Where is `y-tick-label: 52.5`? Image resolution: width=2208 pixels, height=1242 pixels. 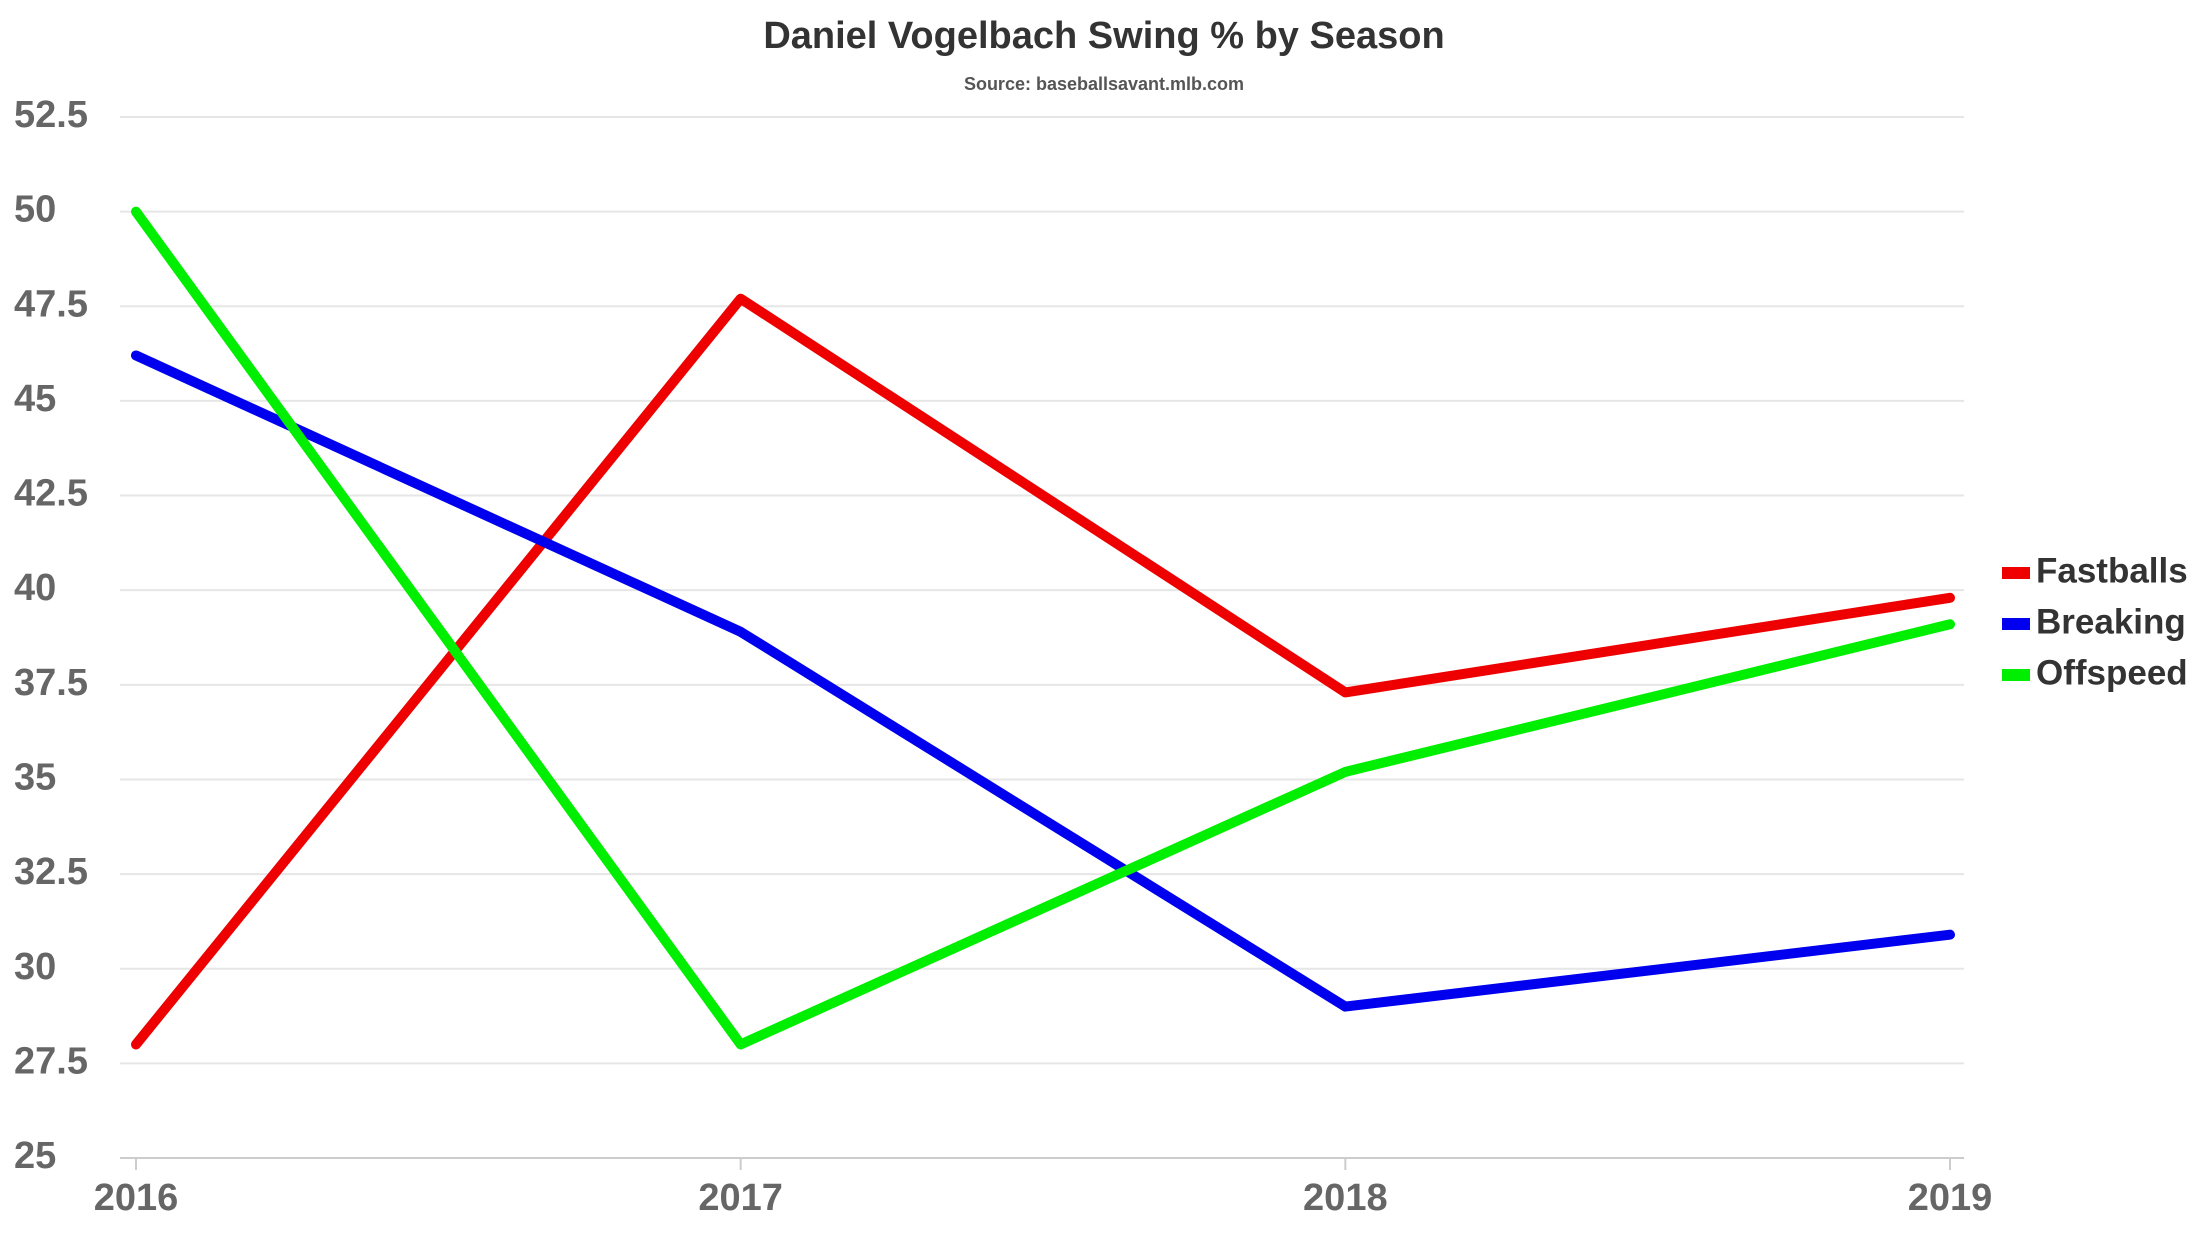 y-tick-label: 52.5 is located at coordinates (51, 115).